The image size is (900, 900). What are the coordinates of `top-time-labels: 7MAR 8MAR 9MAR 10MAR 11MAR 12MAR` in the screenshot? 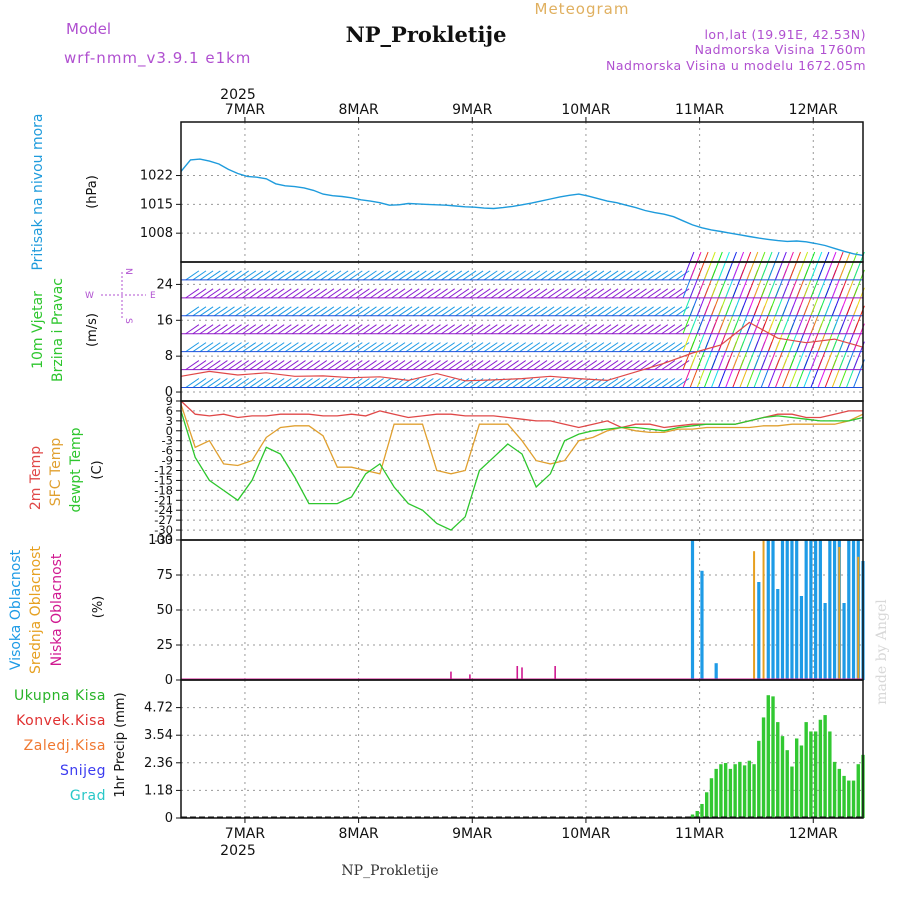 It's located at (531, 110).